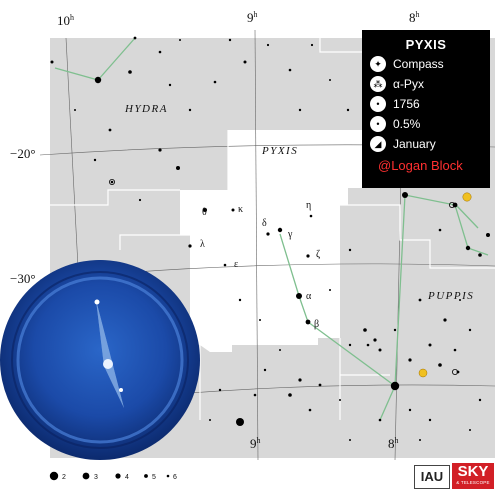 The height and width of the screenshot is (500, 500). I want to click on greek-delta: δ, so click(264, 223).